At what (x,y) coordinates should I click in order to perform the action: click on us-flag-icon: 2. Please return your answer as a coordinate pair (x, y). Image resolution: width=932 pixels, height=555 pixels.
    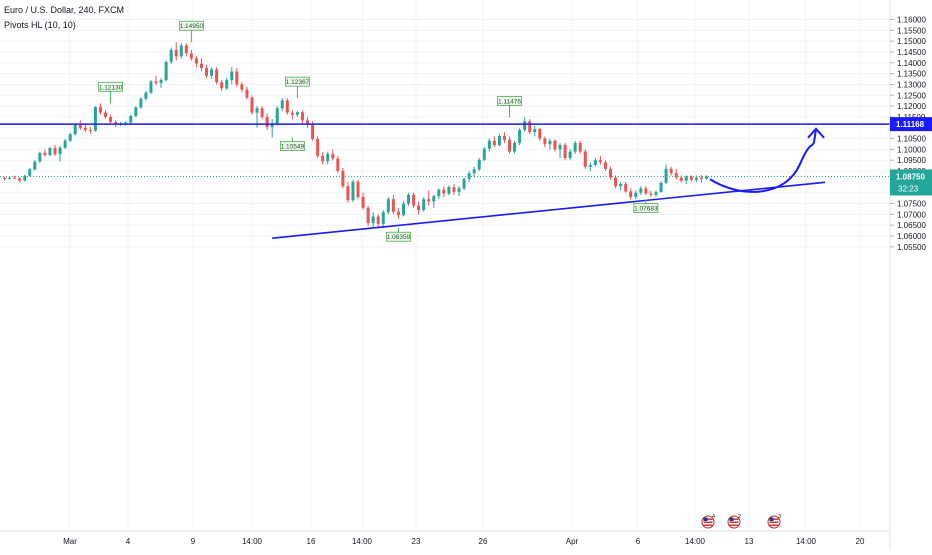
    Looking at the image, I should click on (734, 521).